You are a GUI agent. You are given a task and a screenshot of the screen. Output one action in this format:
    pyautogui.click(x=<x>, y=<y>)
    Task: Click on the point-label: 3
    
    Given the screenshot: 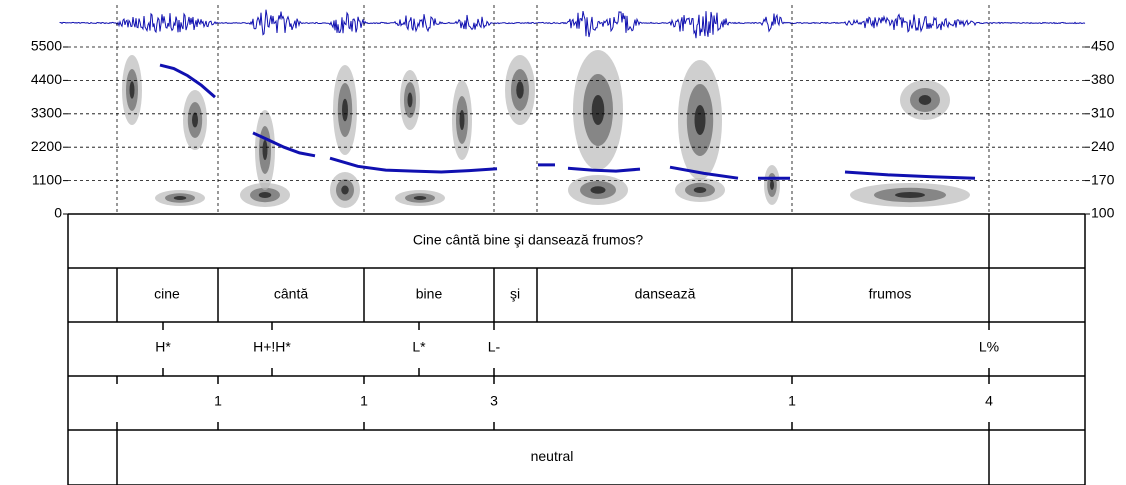 What is the action you would take?
    pyautogui.click(x=494, y=401)
    